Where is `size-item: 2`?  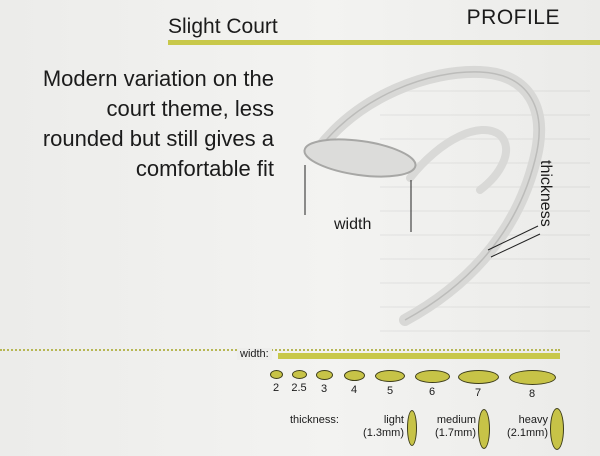
size-item: 2 is located at coordinates (276, 382).